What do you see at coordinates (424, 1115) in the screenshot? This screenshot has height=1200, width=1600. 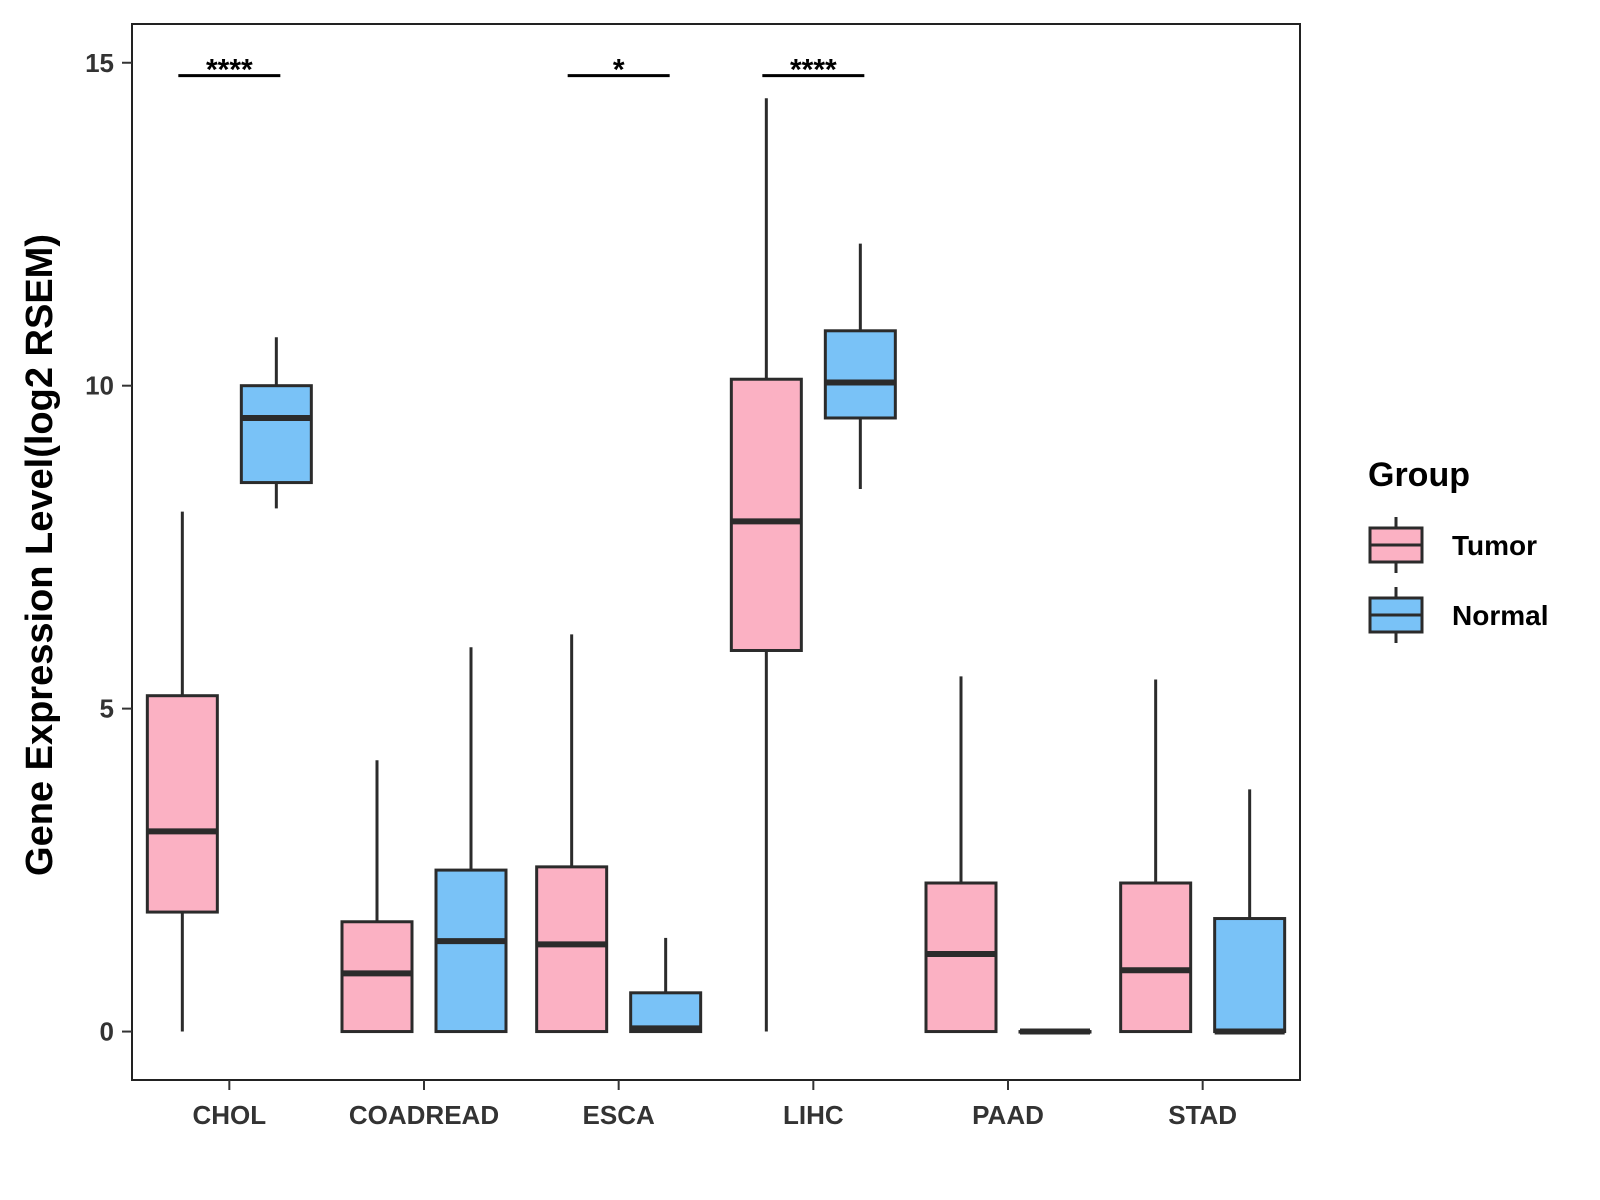 I see `x-tick-label: COADREAD` at bounding box center [424, 1115].